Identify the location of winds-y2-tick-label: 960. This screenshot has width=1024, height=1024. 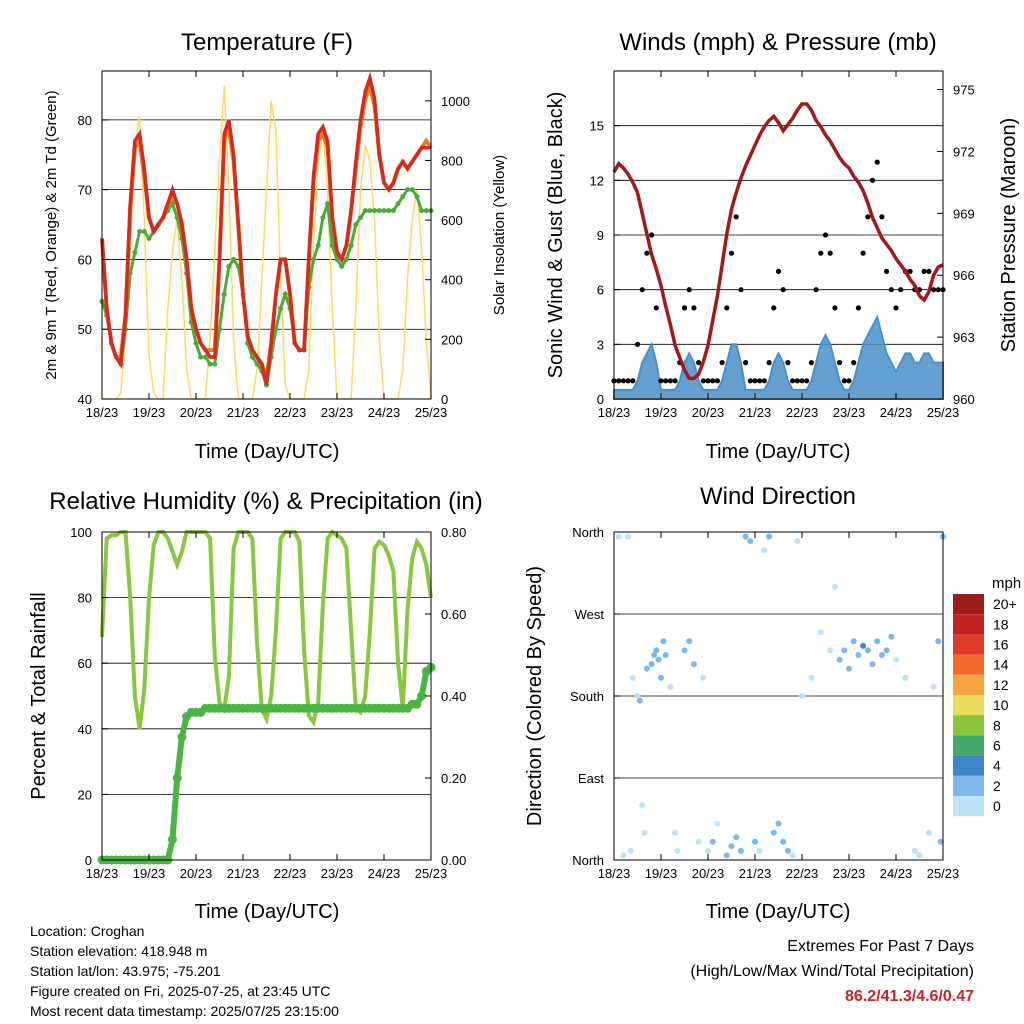
(964, 399).